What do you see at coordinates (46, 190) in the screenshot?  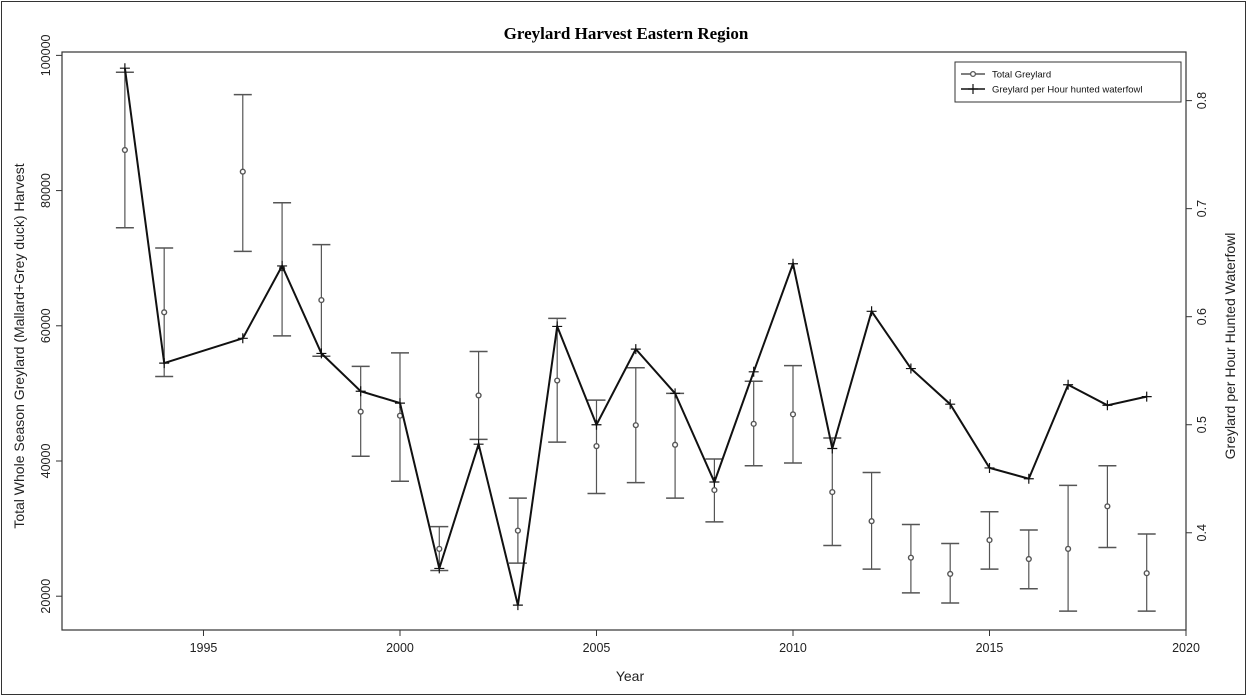 I see `y-left-tick-label: 80000` at bounding box center [46, 190].